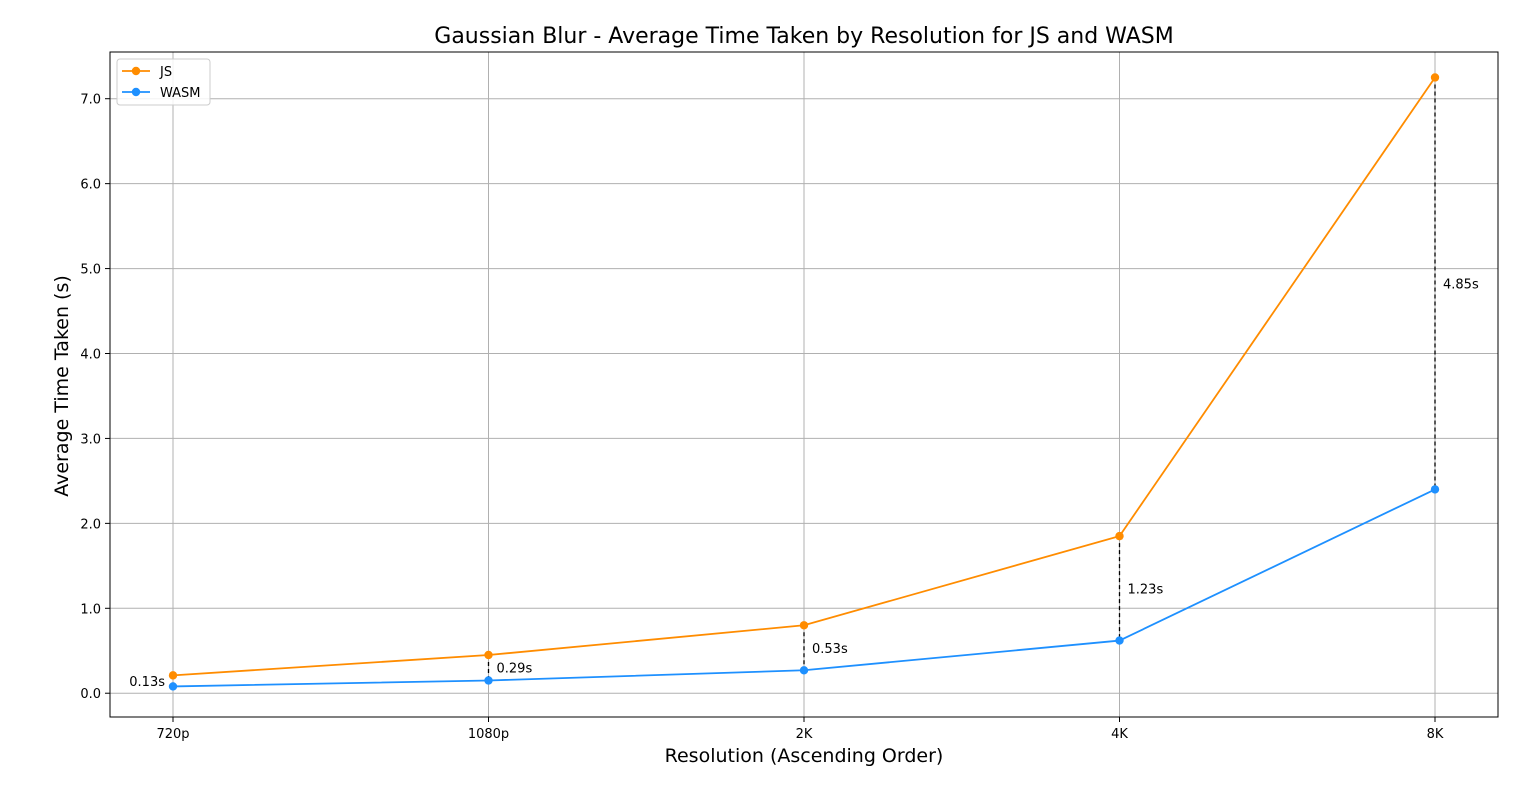 The height and width of the screenshot is (802, 1536). Describe the element at coordinates (1461, 284) in the screenshot. I see `difference-label: 4.85s` at that location.